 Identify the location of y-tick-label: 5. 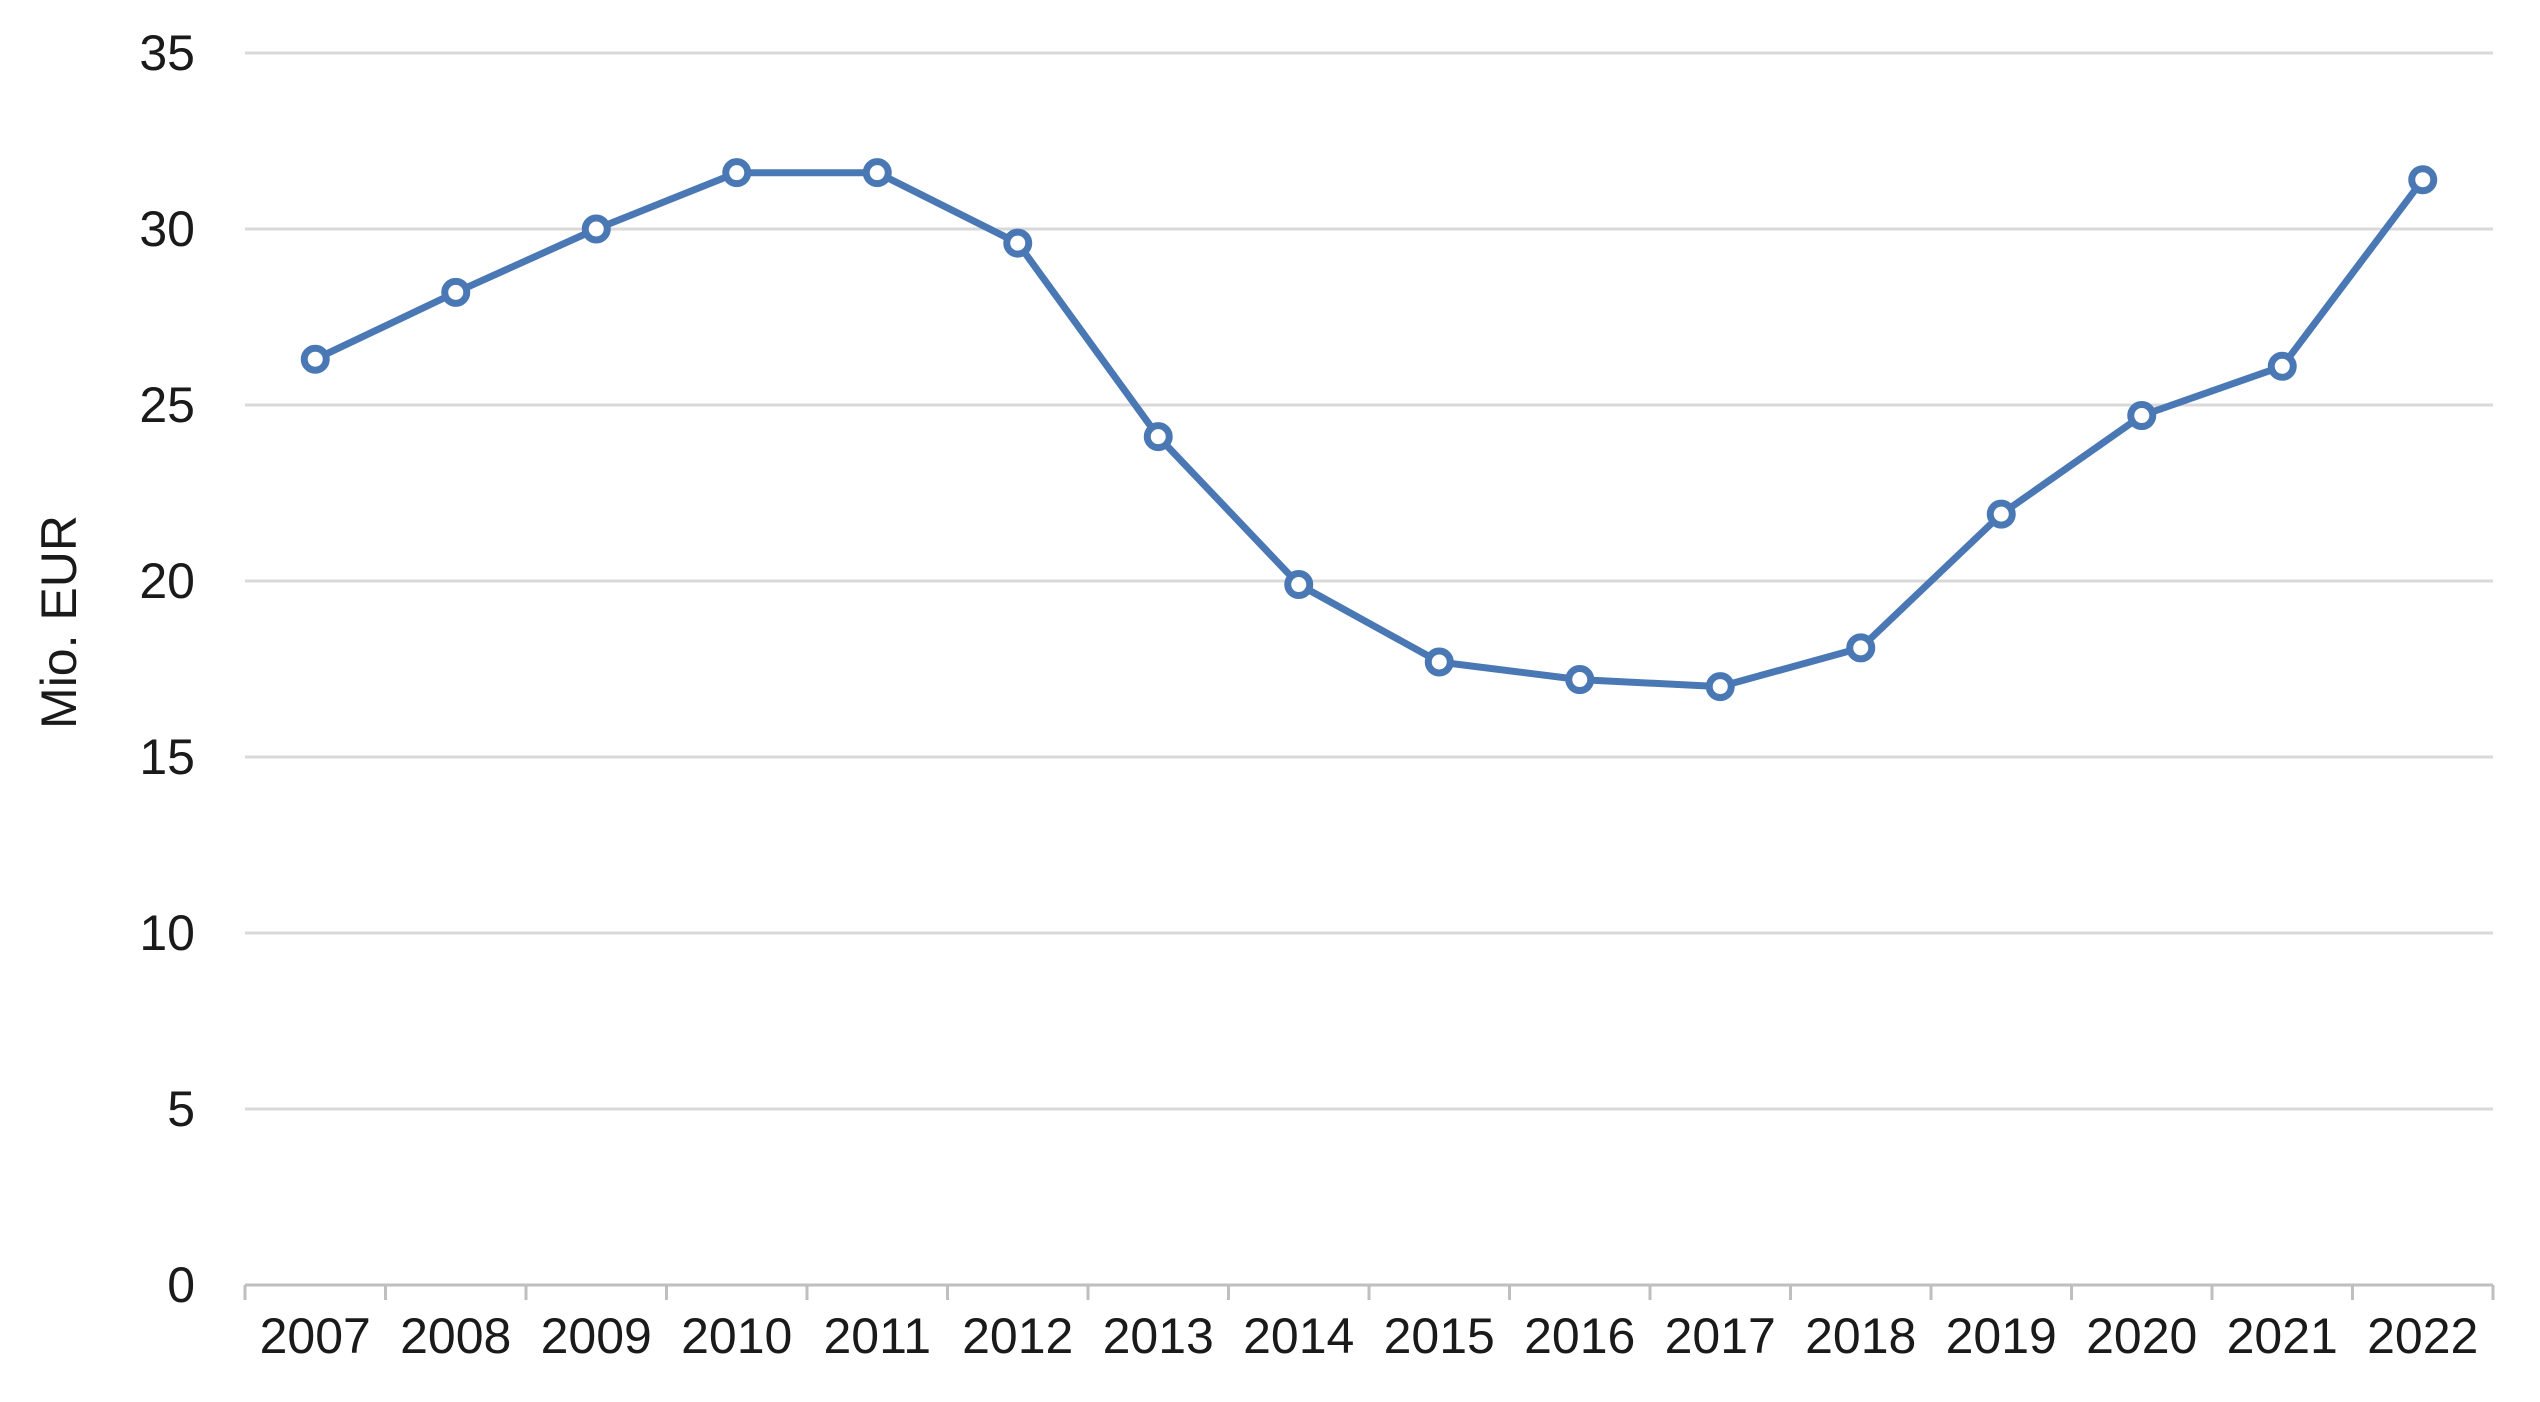
(181, 1109).